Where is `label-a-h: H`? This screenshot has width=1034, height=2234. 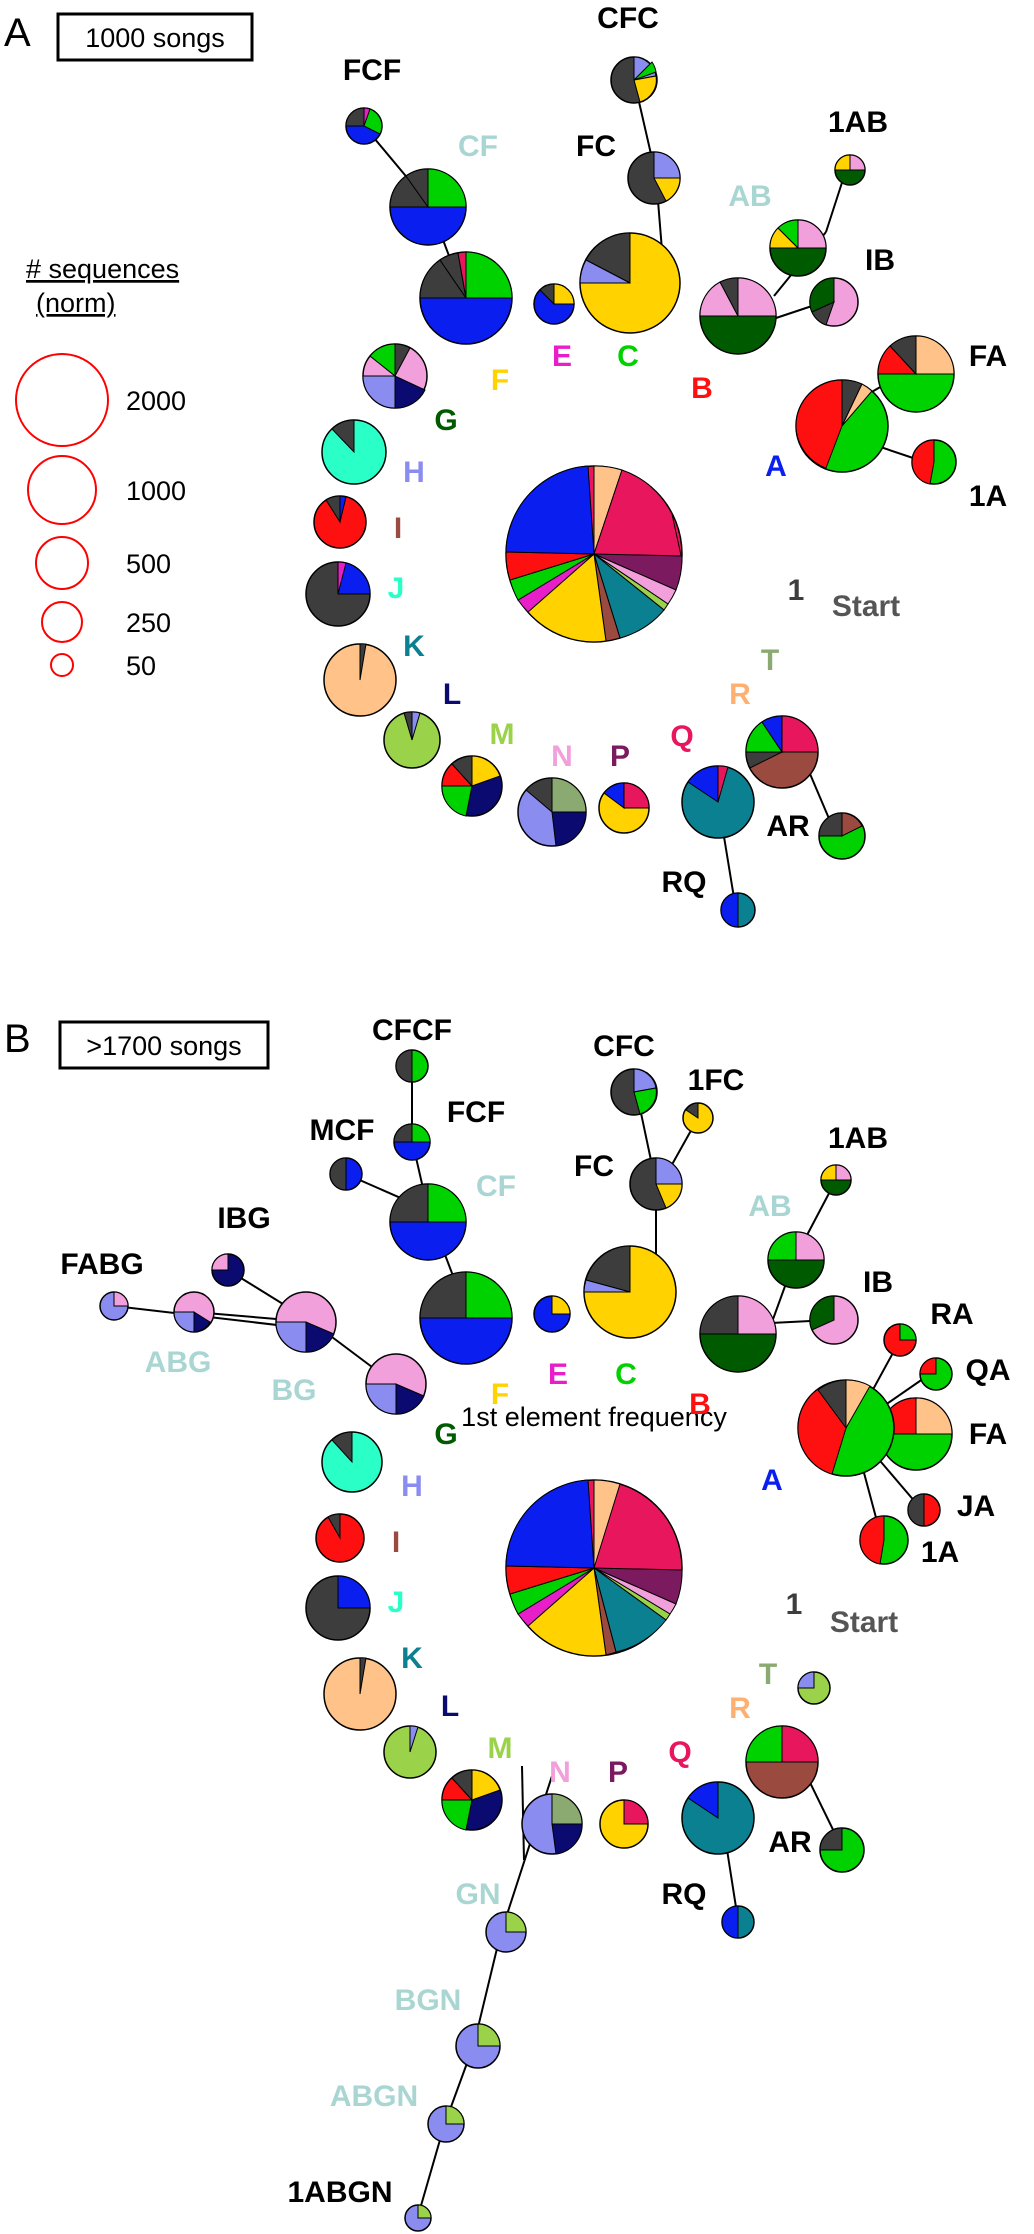 label-a-h: H is located at coordinates (414, 472).